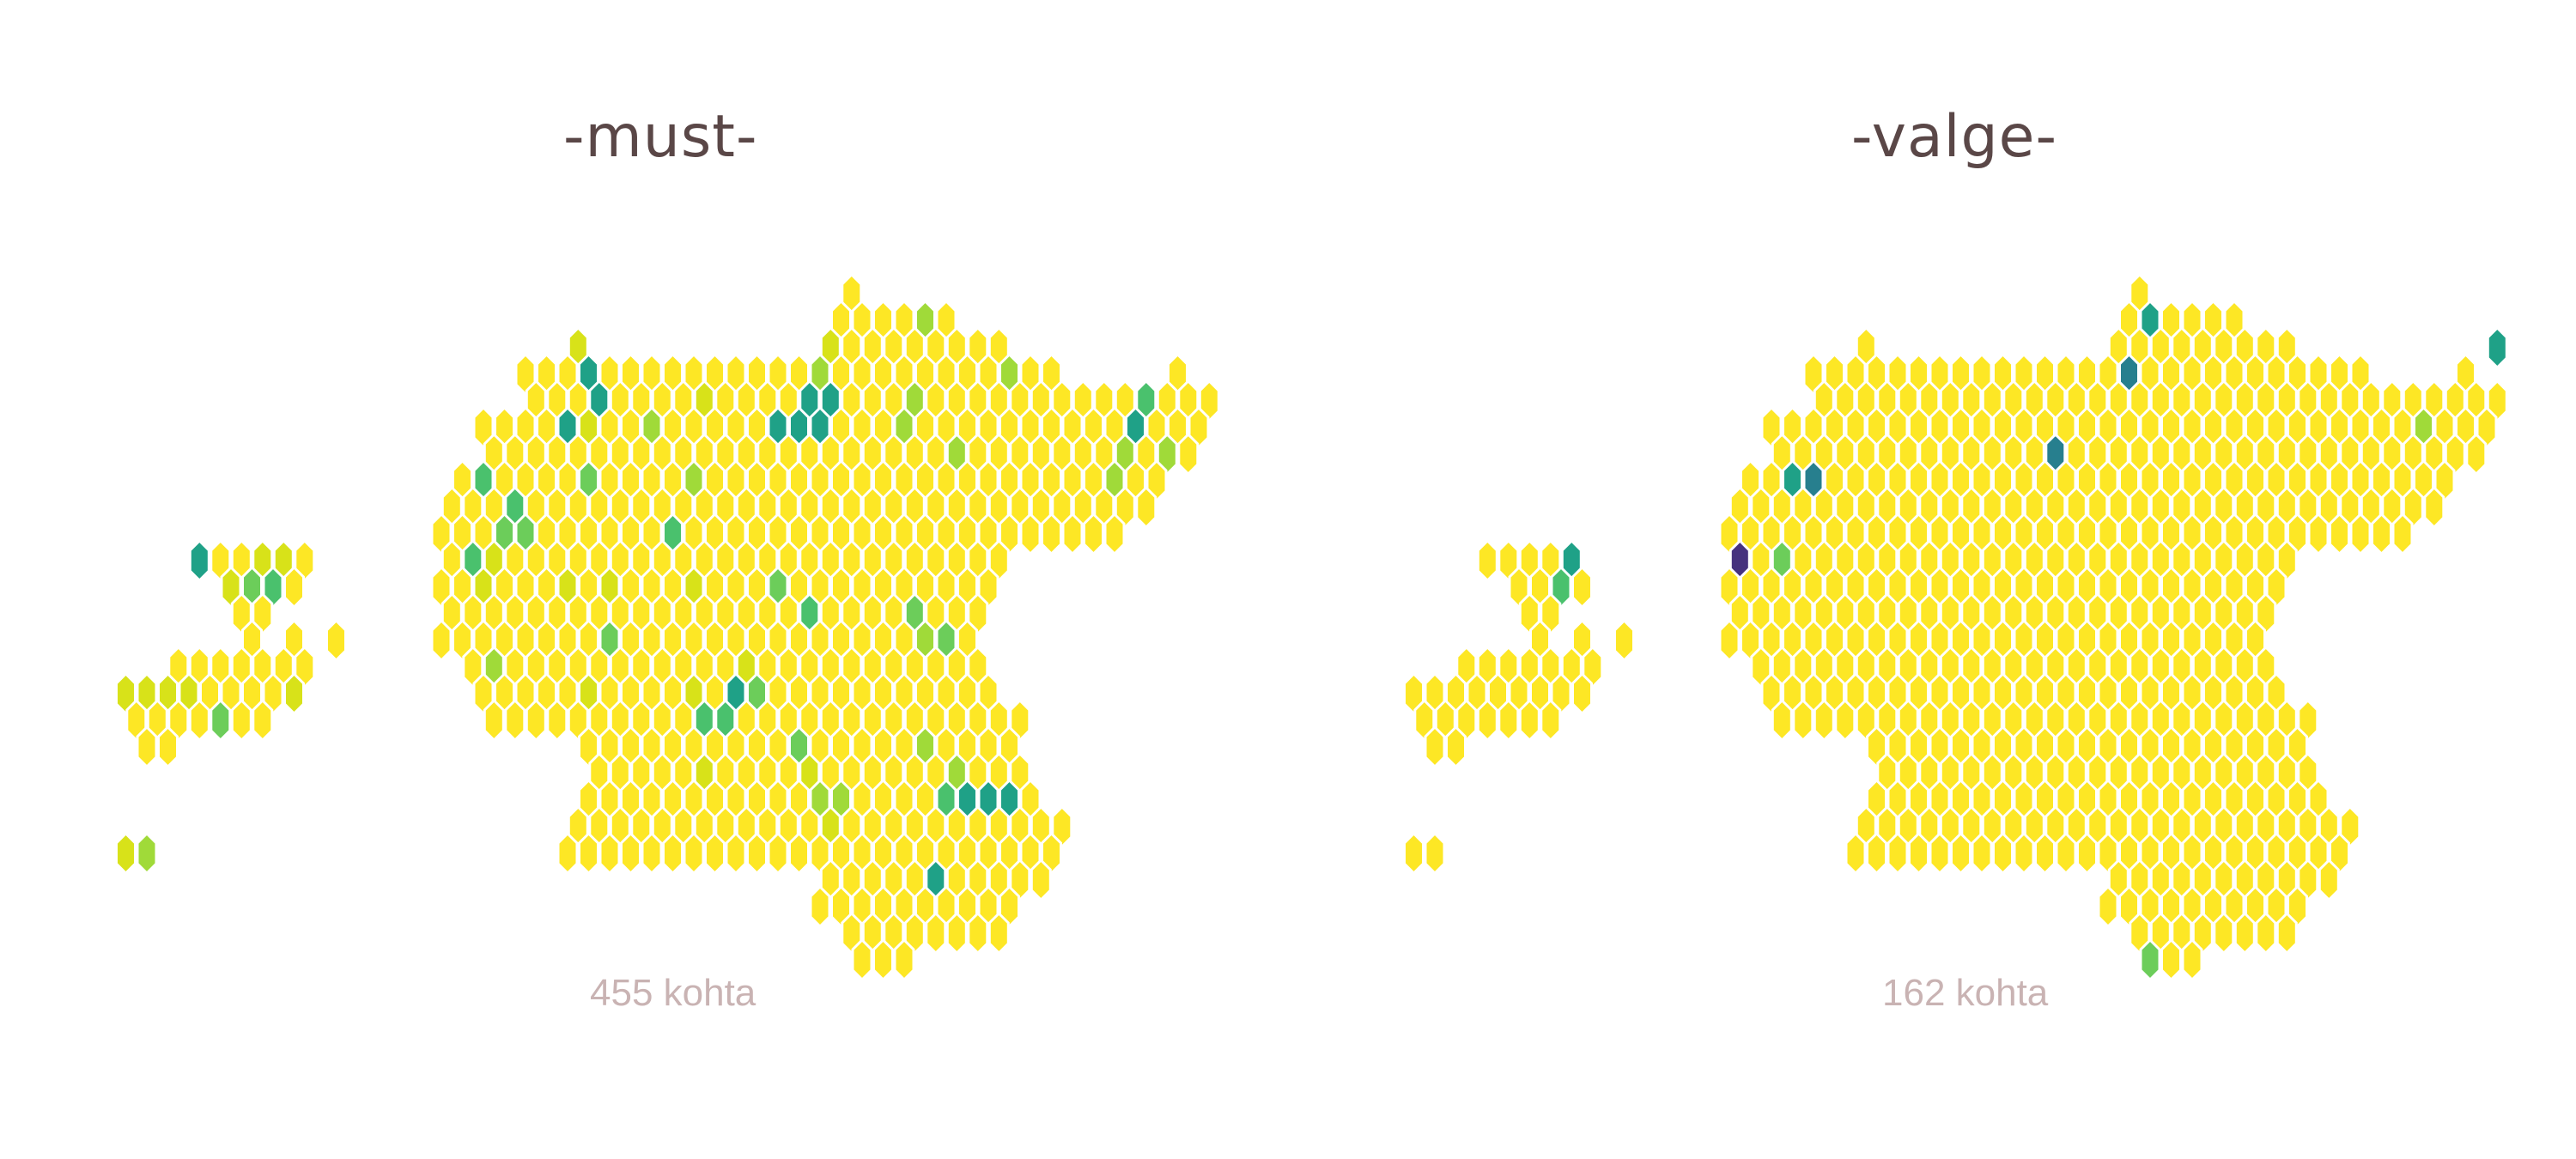  Describe the element at coordinates (660, 137) in the screenshot. I see `panel-title: -must-` at that location.